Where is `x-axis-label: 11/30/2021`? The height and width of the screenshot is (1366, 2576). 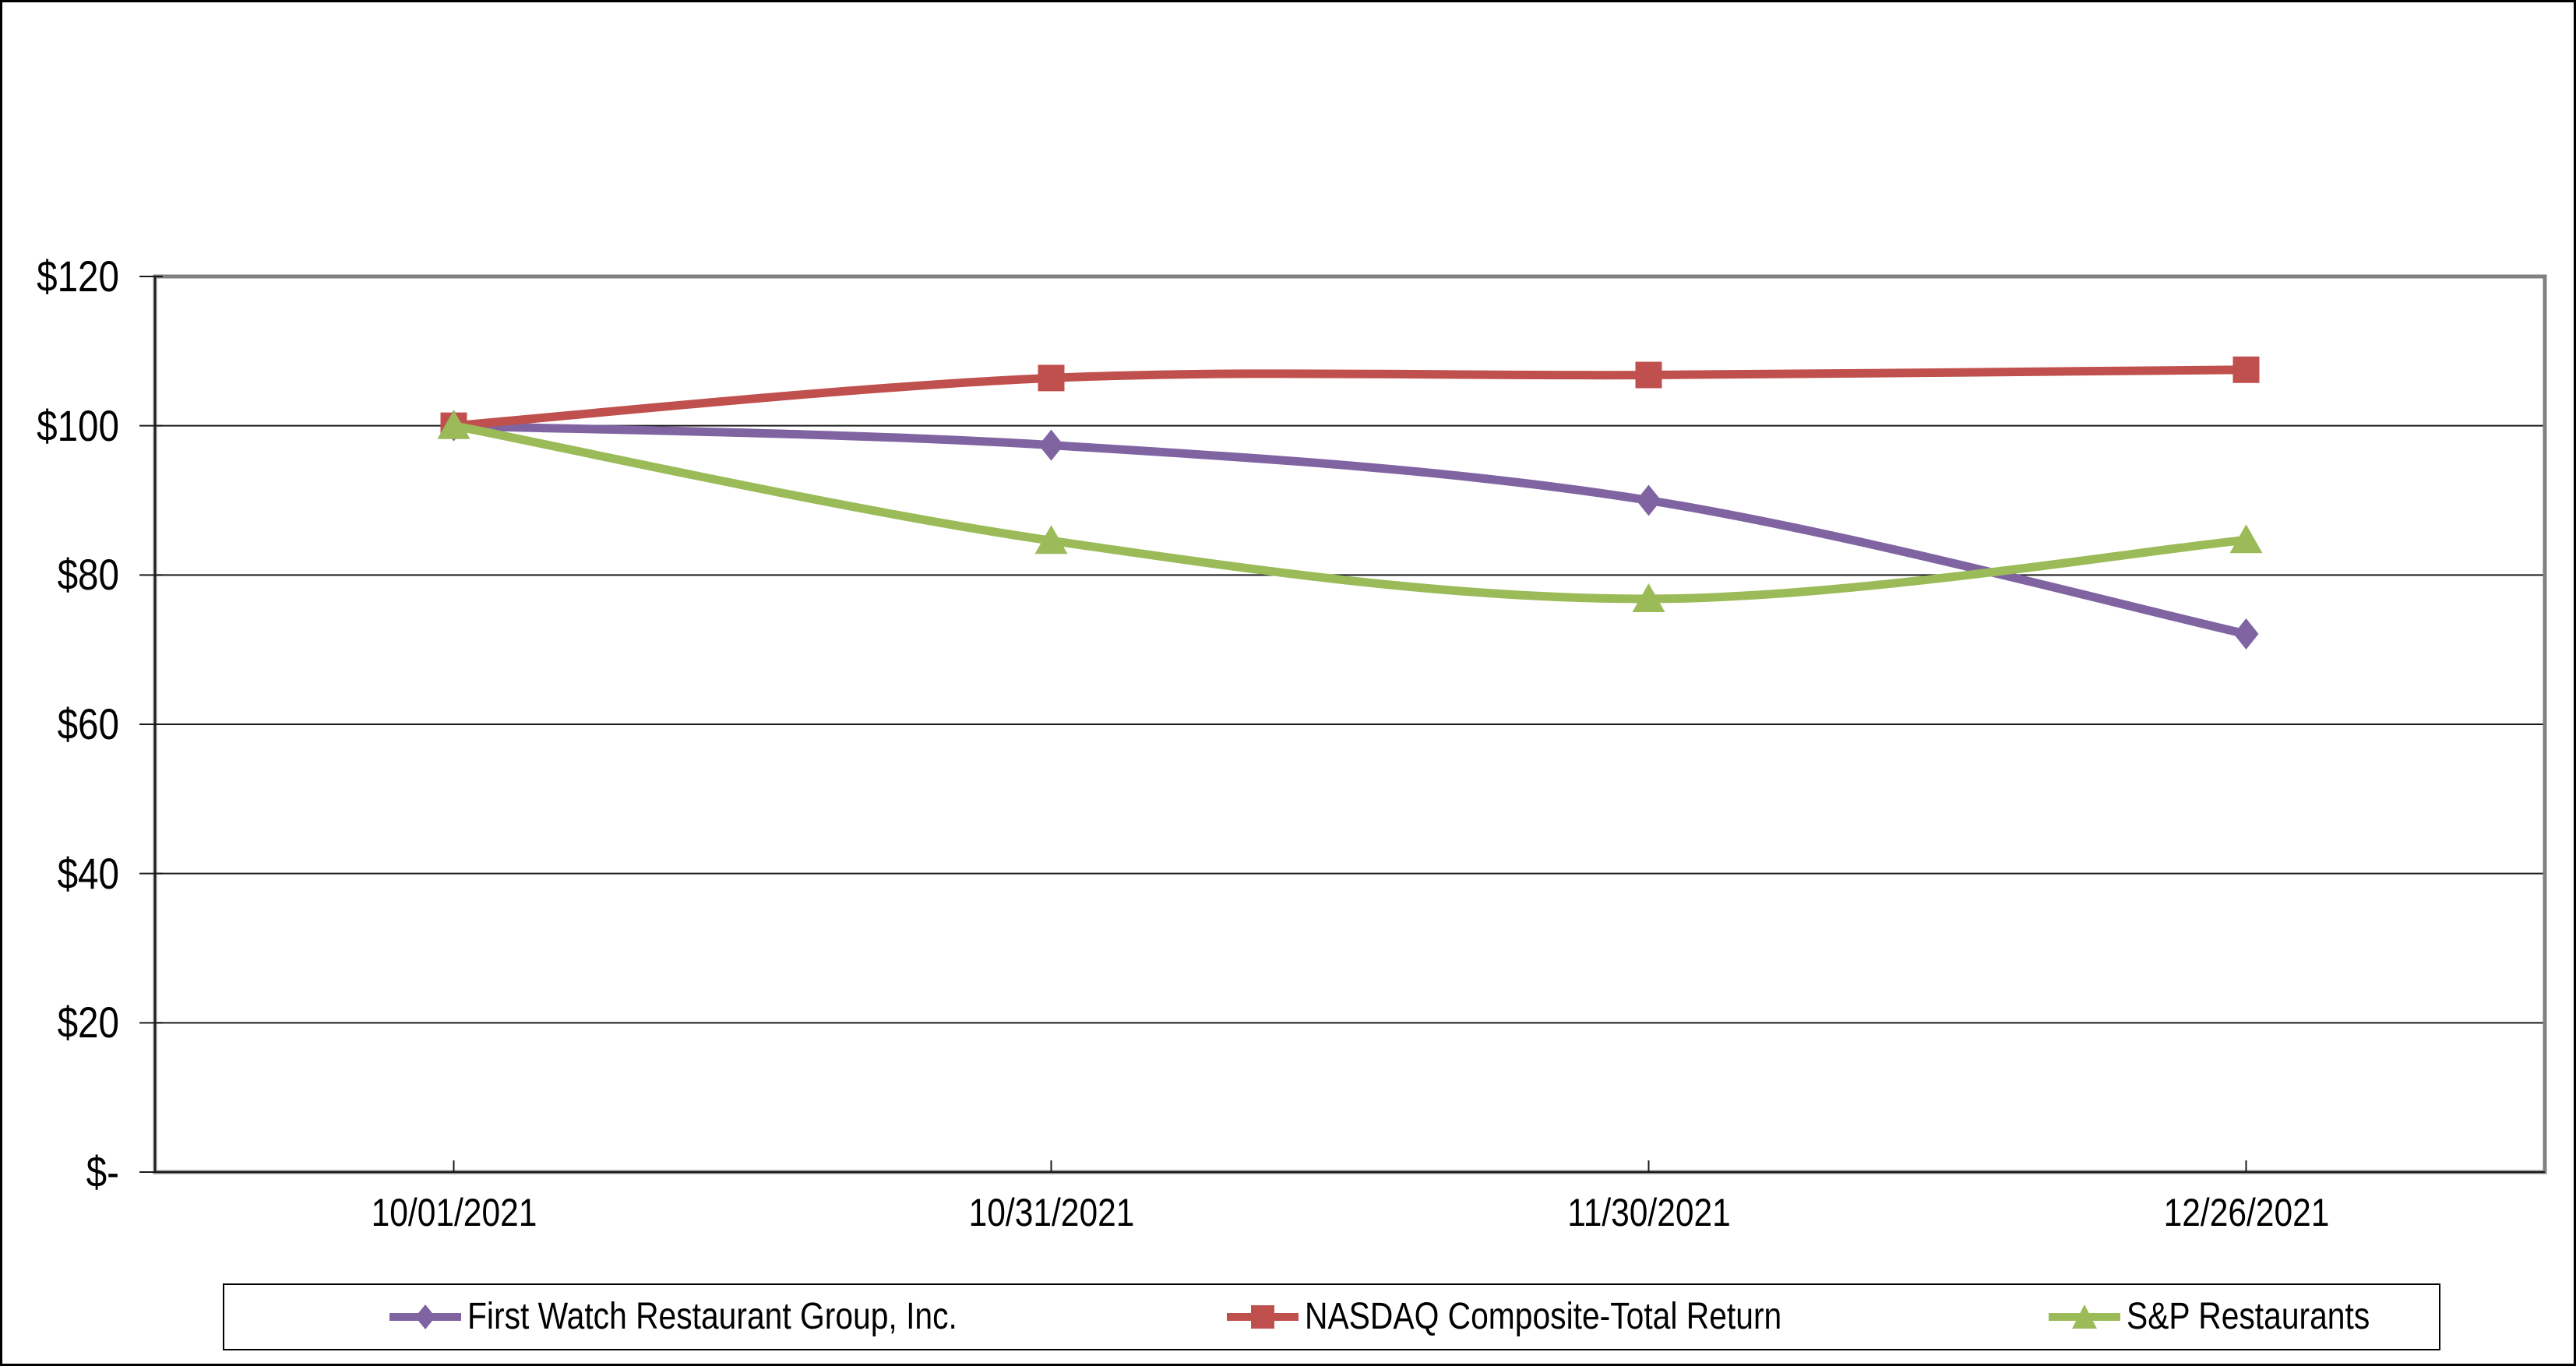
x-axis-label: 11/30/2021 is located at coordinates (1648, 1212).